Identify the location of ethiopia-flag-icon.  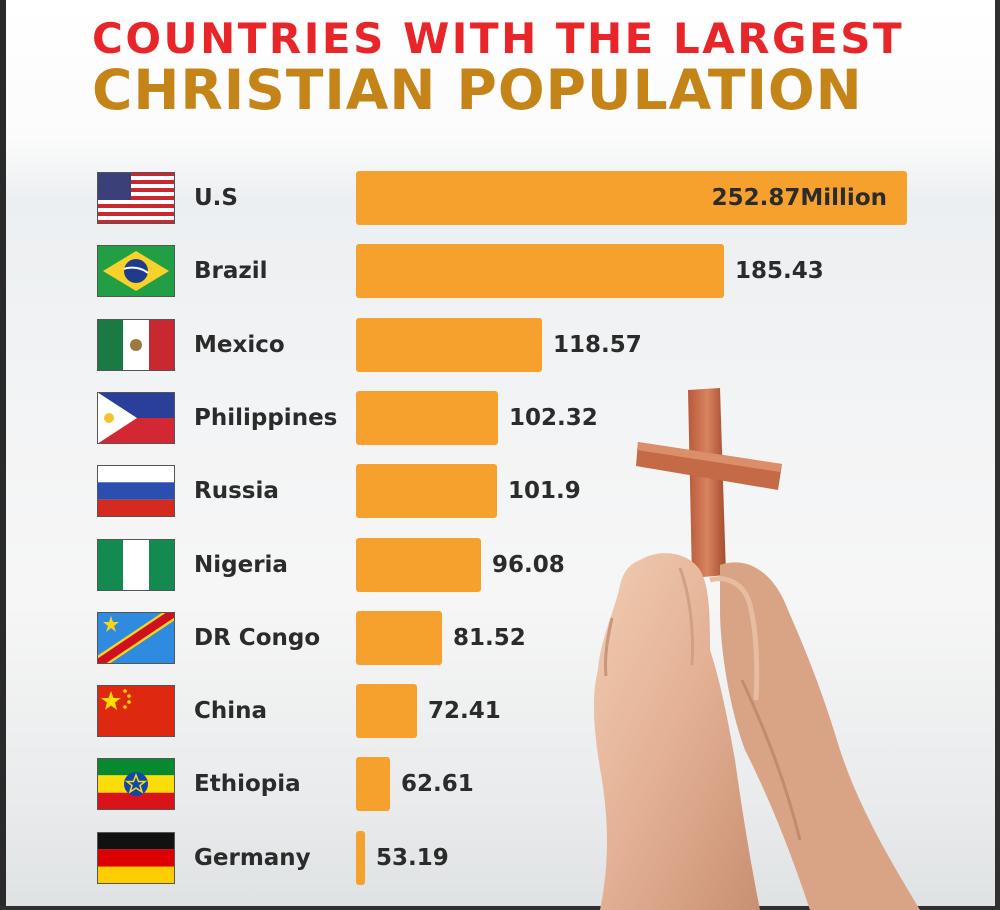
(136, 784).